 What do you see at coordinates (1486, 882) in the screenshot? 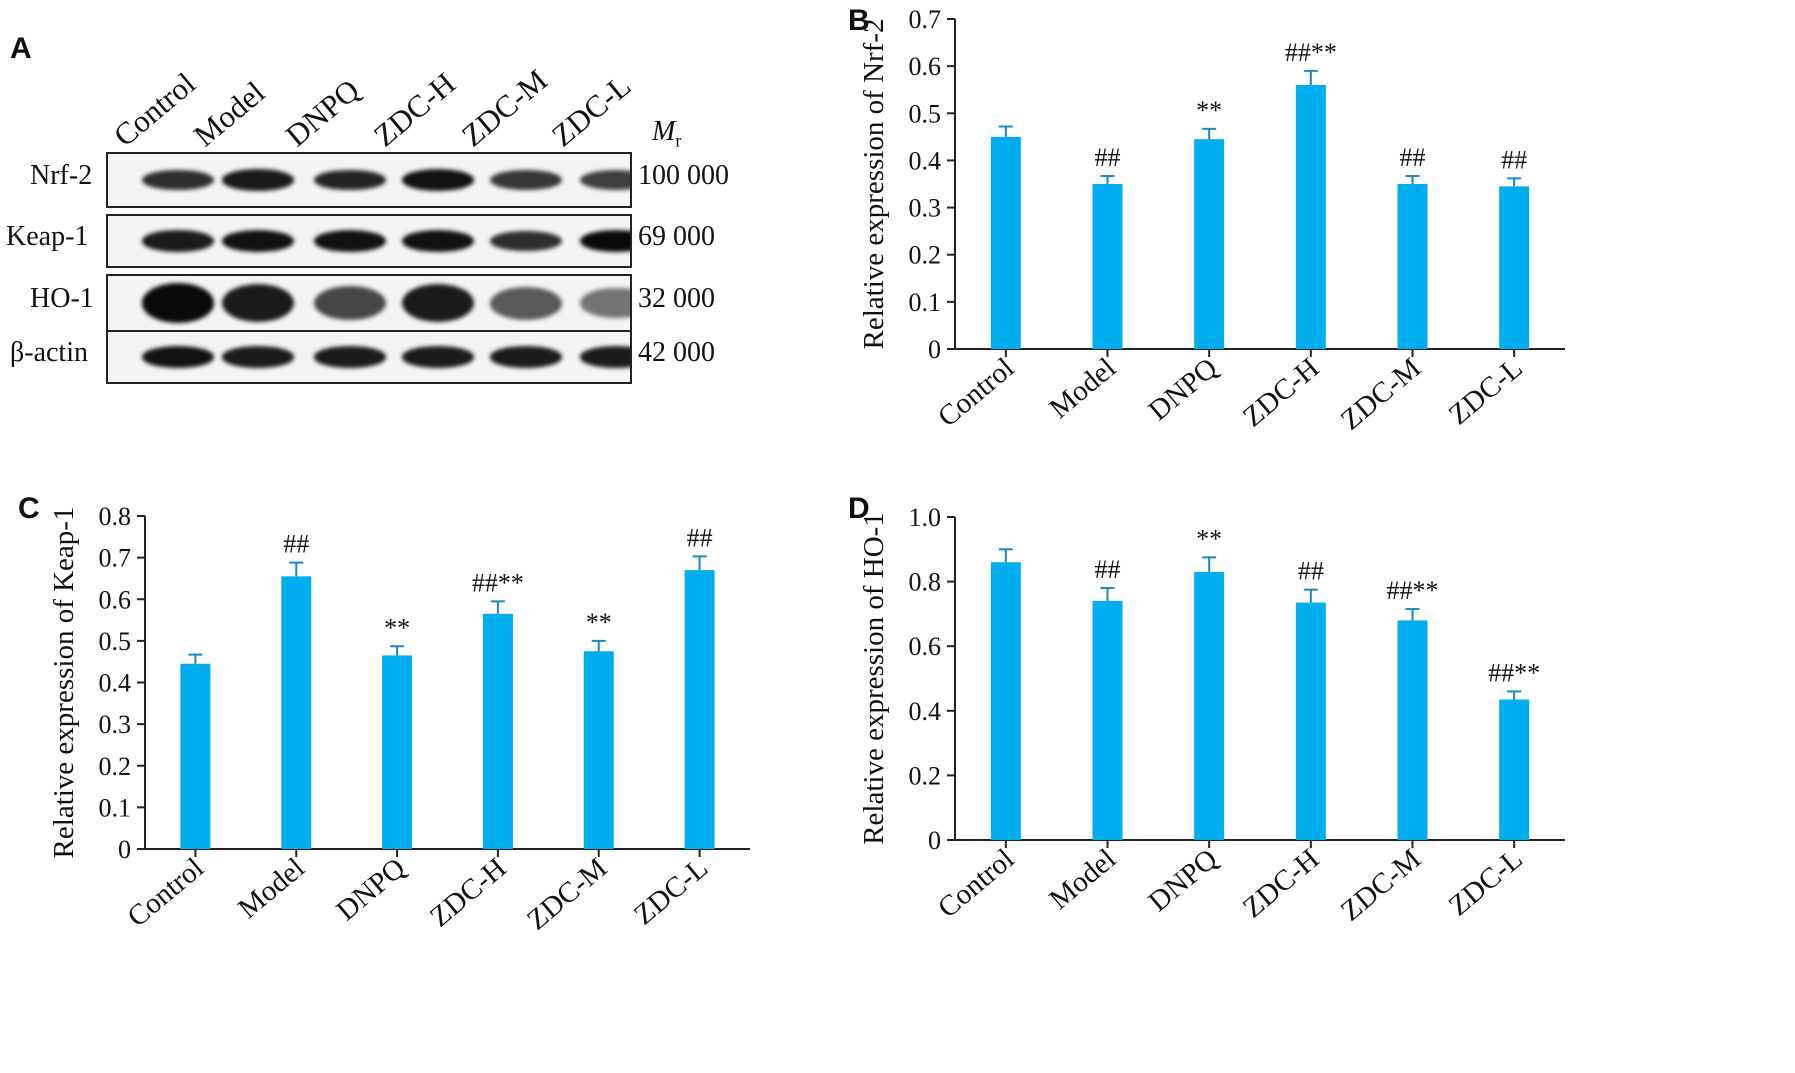
I see `x-tick-label: ZDC-L` at bounding box center [1486, 882].